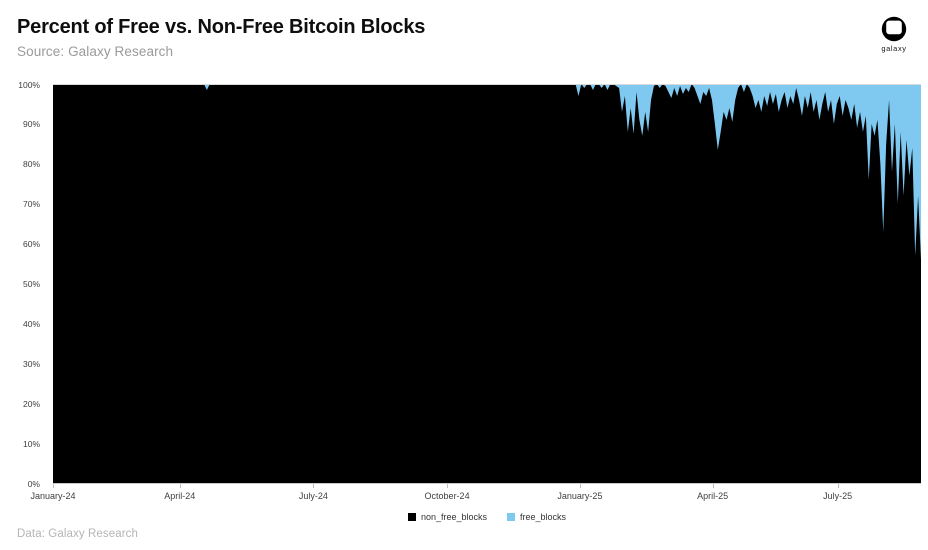 The width and height of the screenshot is (928, 550). What do you see at coordinates (31, 323) in the screenshot?
I see `y-tick-label: 40%` at bounding box center [31, 323].